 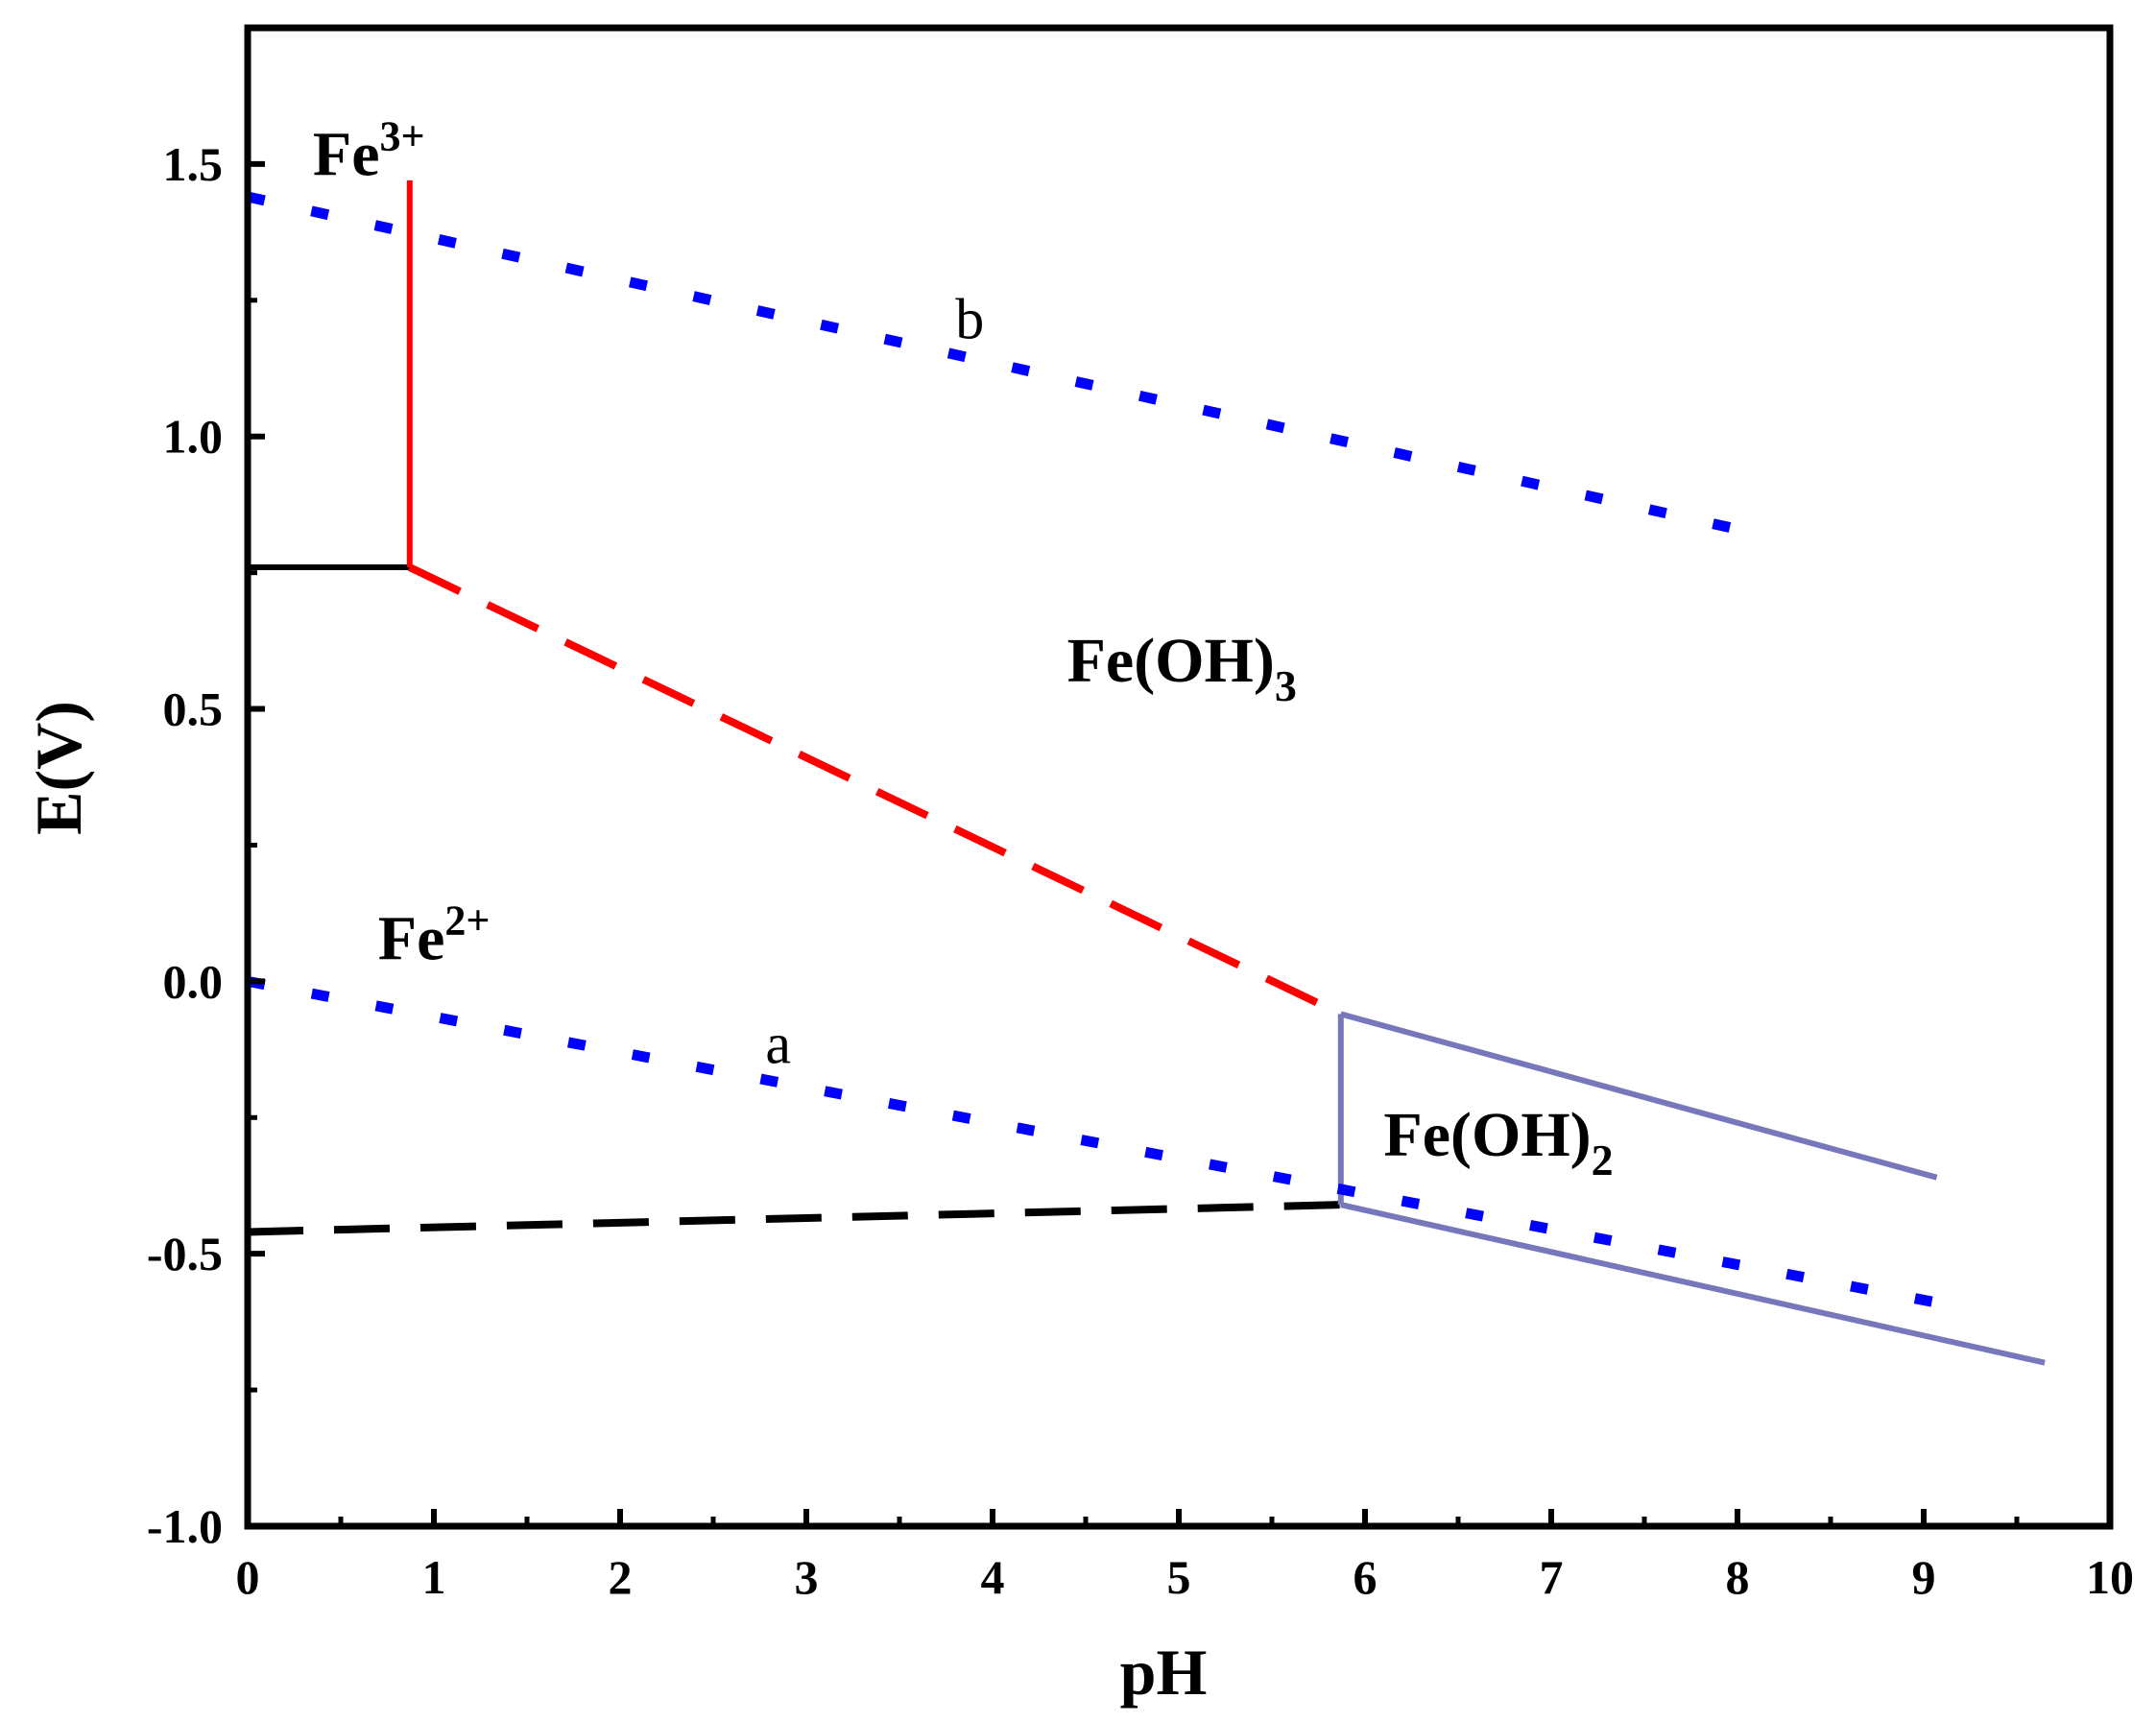 What do you see at coordinates (185, 1254) in the screenshot?
I see `y-tick-label: -0.5` at bounding box center [185, 1254].